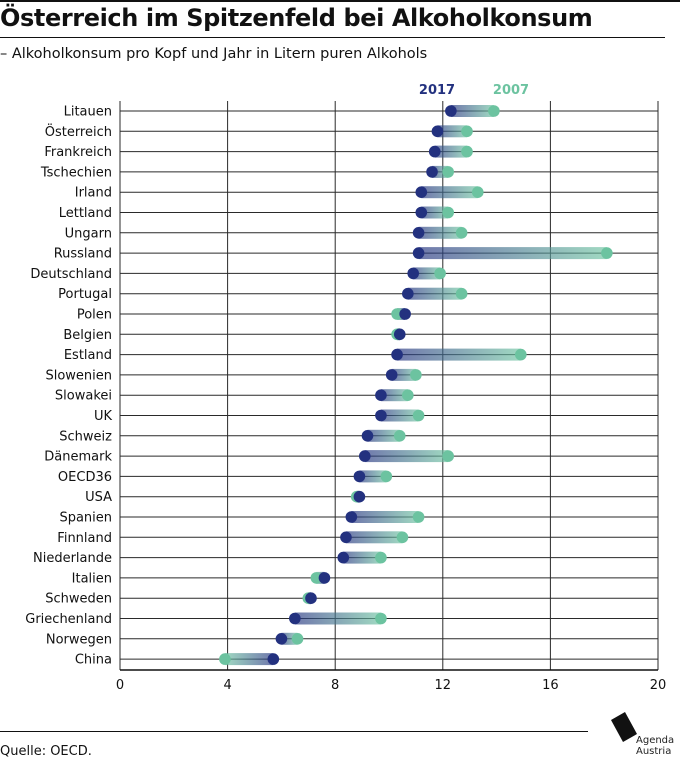 The width and height of the screenshot is (680, 766). What do you see at coordinates (655, 740) in the screenshot?
I see `logo-line-1: Agenda` at bounding box center [655, 740].